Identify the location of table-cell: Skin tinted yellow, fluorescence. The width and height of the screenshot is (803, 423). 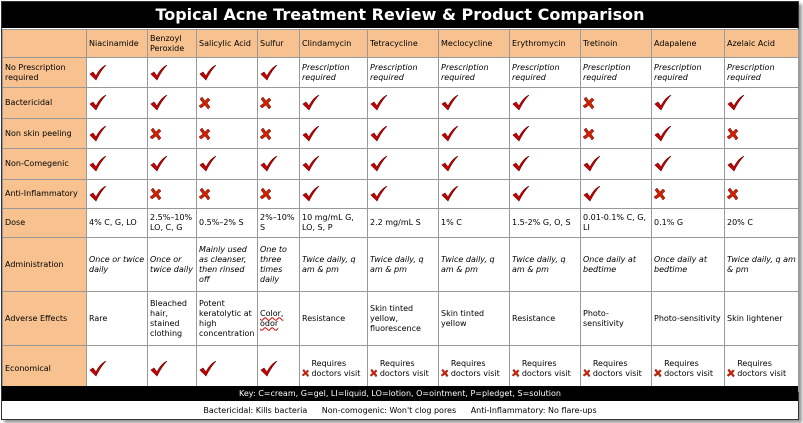
(403, 318).